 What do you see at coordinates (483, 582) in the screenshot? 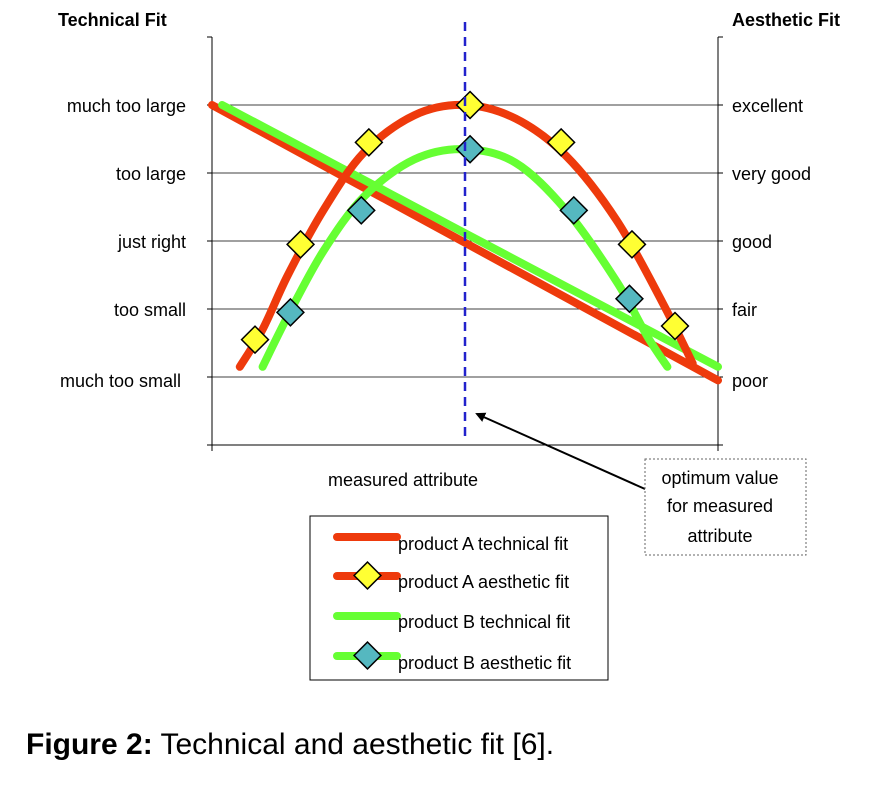
I see `legend-label-a-aesthetic: product A aesthetic fit` at bounding box center [483, 582].